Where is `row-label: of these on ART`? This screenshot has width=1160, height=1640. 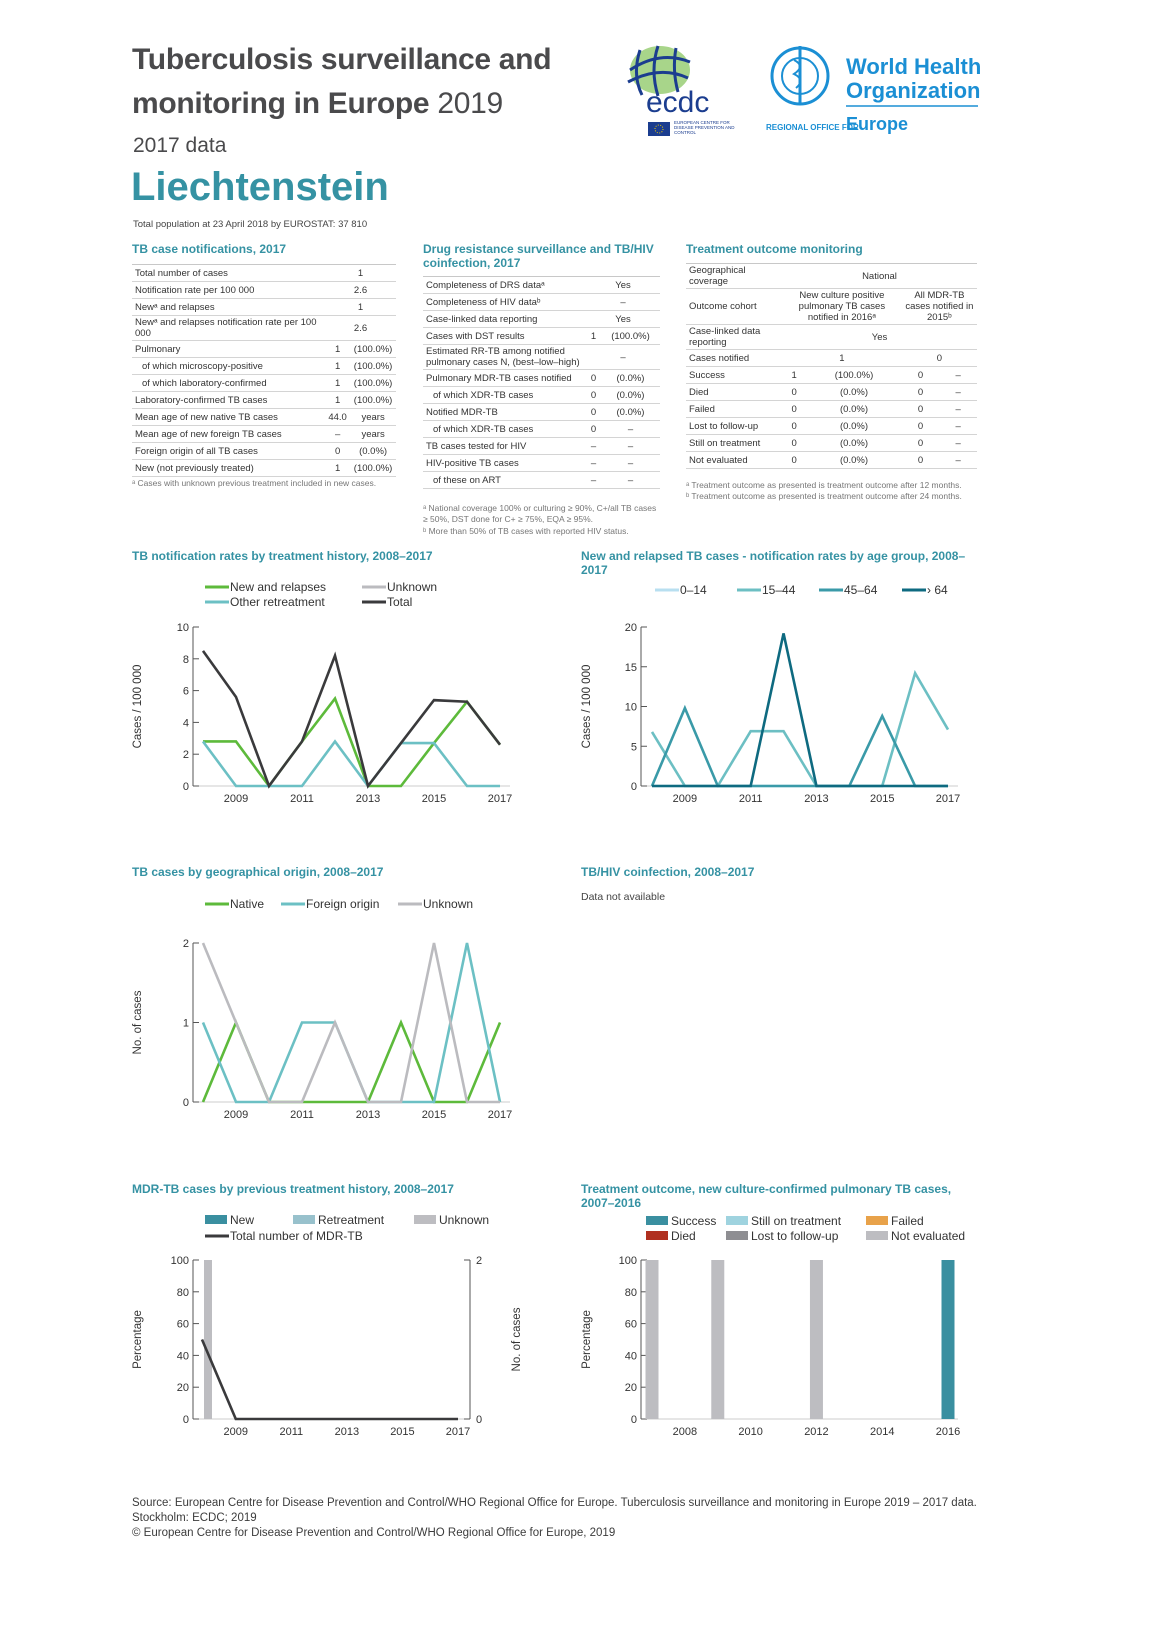 row-label: of these on ART is located at coordinates (504, 480).